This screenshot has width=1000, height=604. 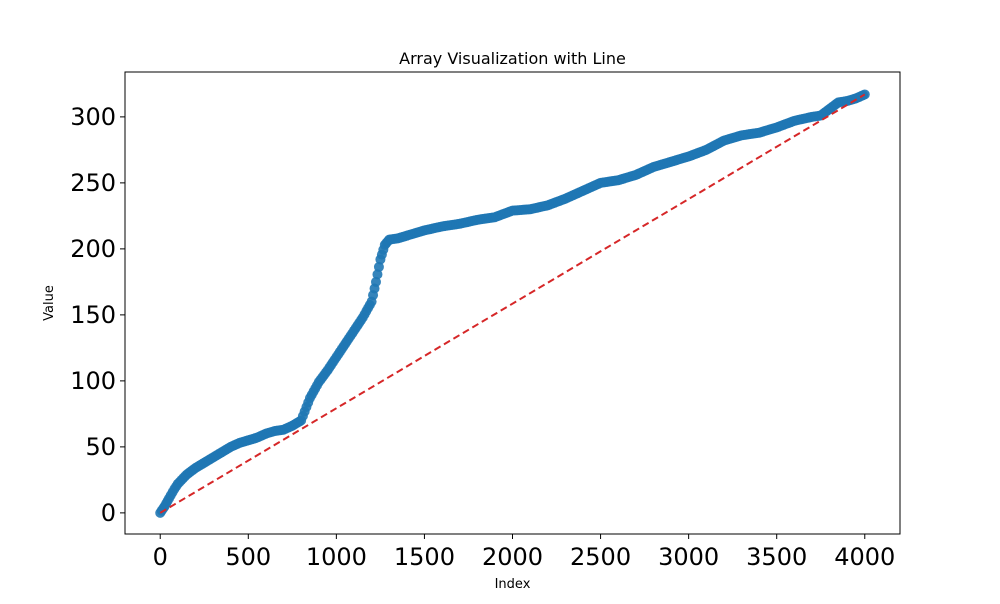 I want to click on chart-title: Array Visualization with Line, so click(x=512, y=58).